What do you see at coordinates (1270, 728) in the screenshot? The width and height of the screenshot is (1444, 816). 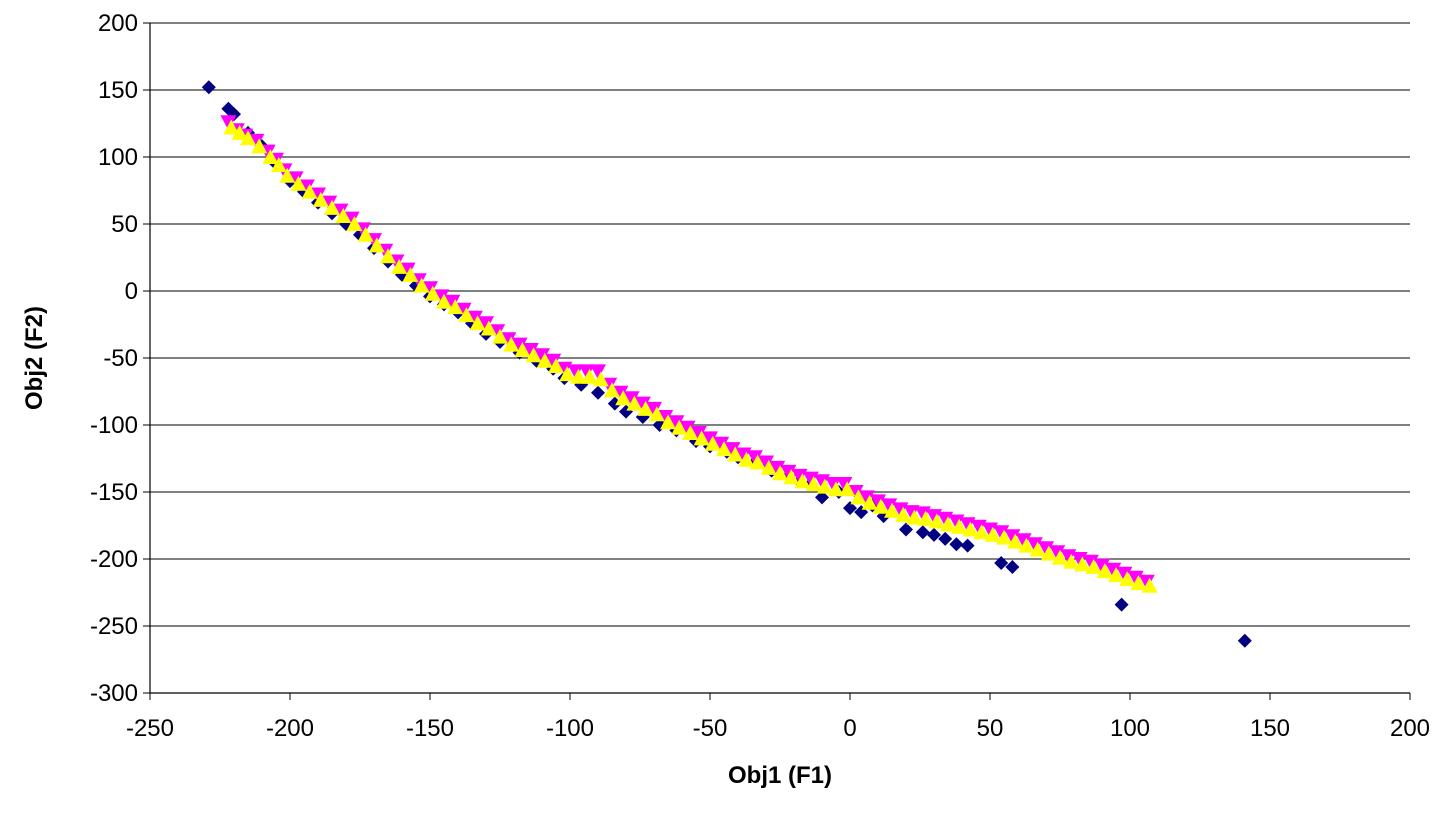 I see `x-tick-label: 150` at bounding box center [1270, 728].